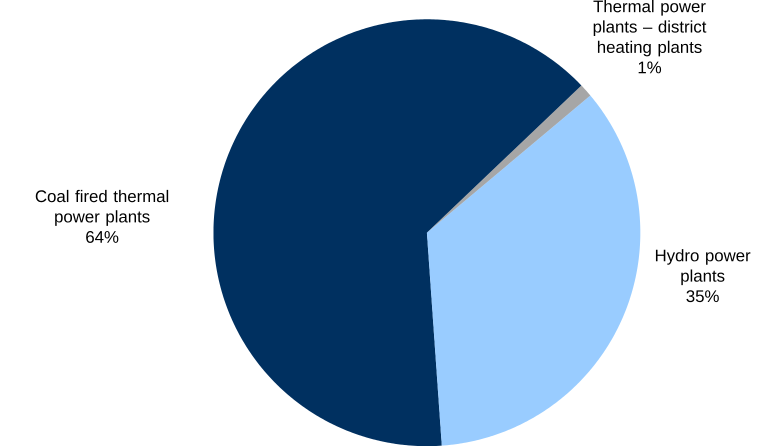 Image resolution: width=769 pixels, height=446 pixels. I want to click on slice-label: Thermal power plants – district heating plants, so click(649, 28).